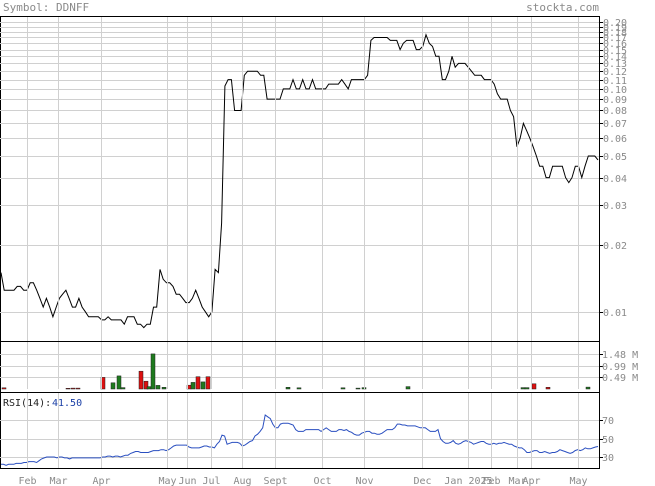 Image resolution: width=655 pixels, height=486 pixels. What do you see at coordinates (275, 481) in the screenshot?
I see `x-axis-label: Sept` at bounding box center [275, 481].